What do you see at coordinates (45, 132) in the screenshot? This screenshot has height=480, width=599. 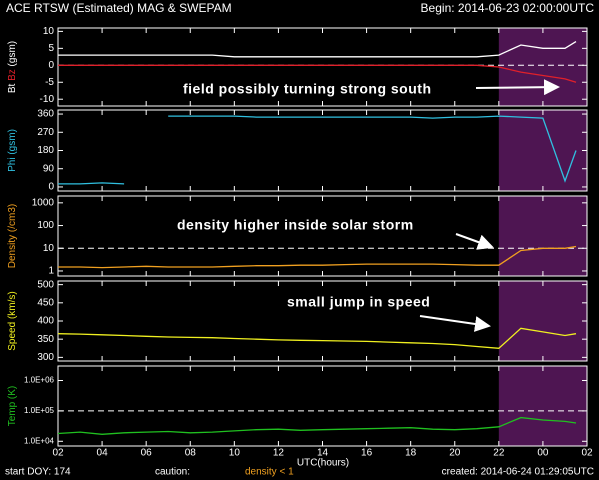 I see `y-tick-label: 270` at bounding box center [45, 132].